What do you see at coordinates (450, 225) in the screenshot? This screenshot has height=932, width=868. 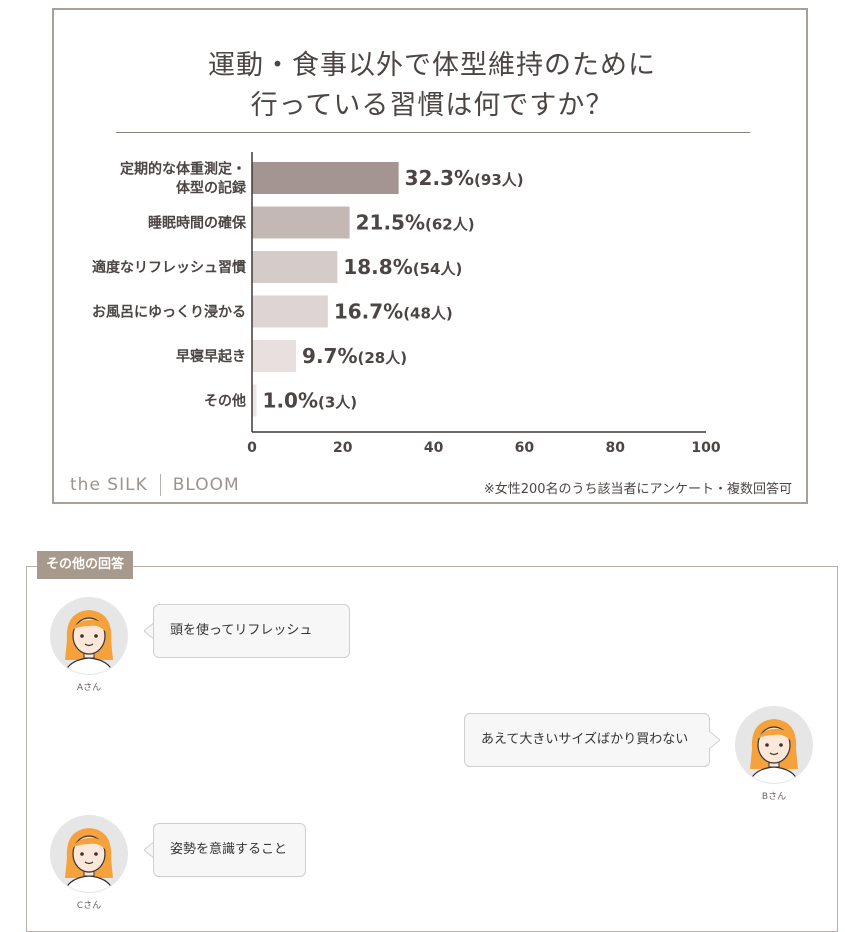 I see `value-count: (62人)` at bounding box center [450, 225].